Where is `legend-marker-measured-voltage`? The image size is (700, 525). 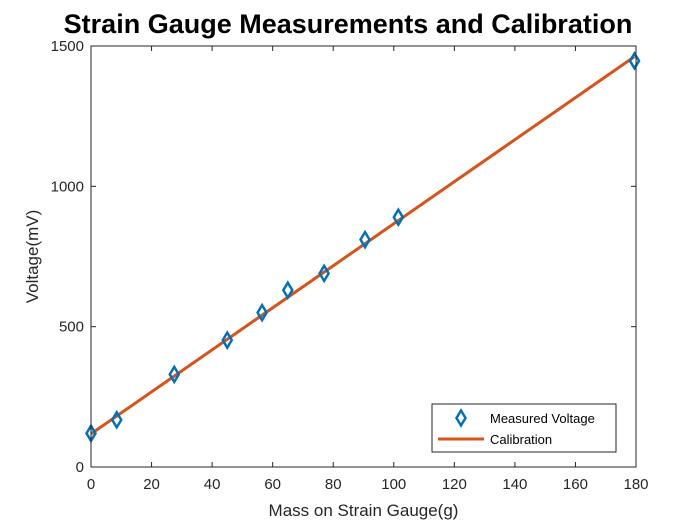 legend-marker-measured-voltage is located at coordinates (461, 418).